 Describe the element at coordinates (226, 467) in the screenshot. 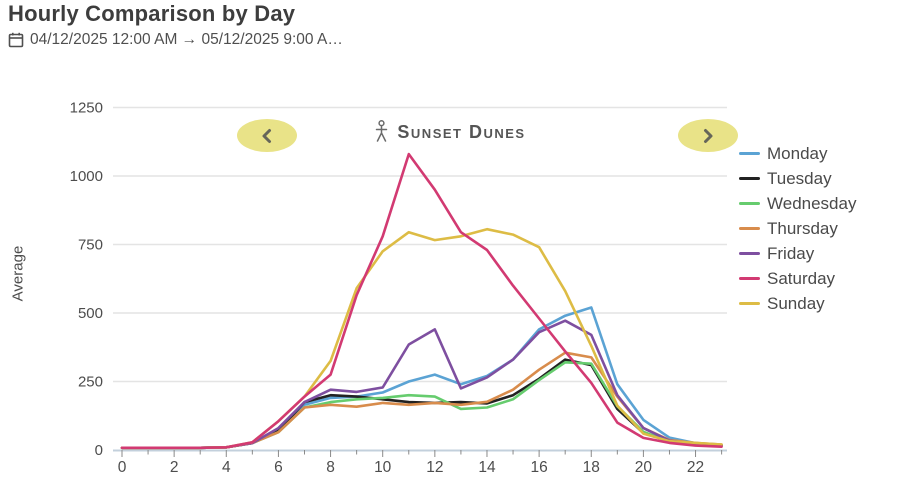

I see `x-tick-label: 4` at that location.